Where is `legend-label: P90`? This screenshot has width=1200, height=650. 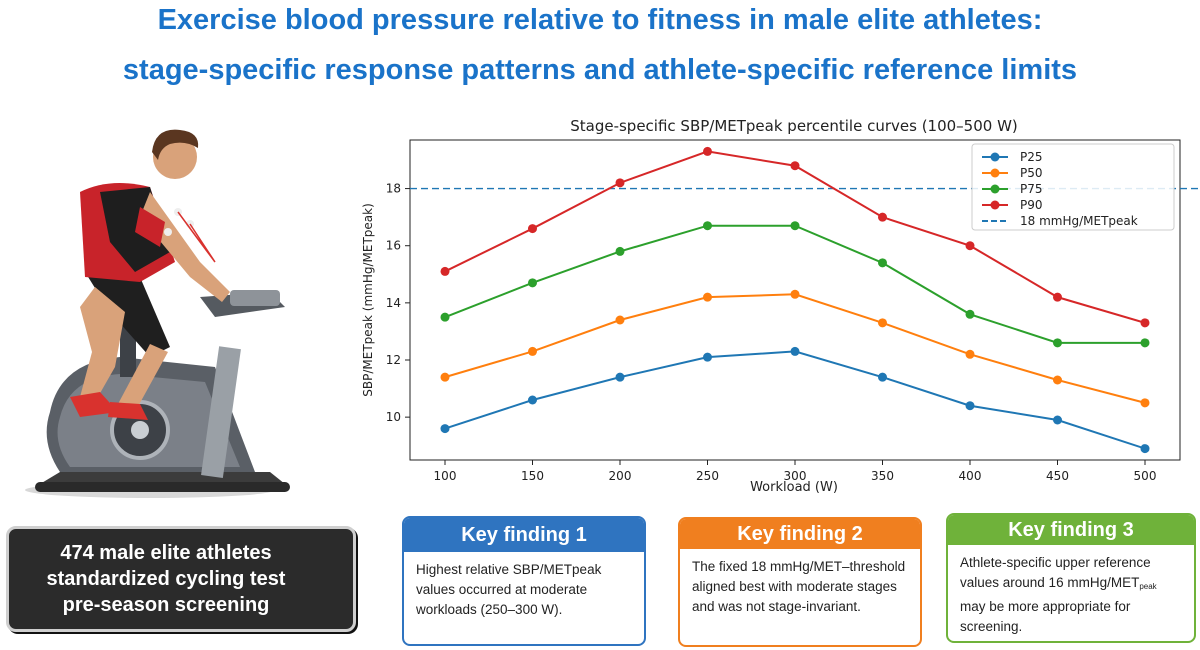 legend-label: P90 is located at coordinates (1031, 205).